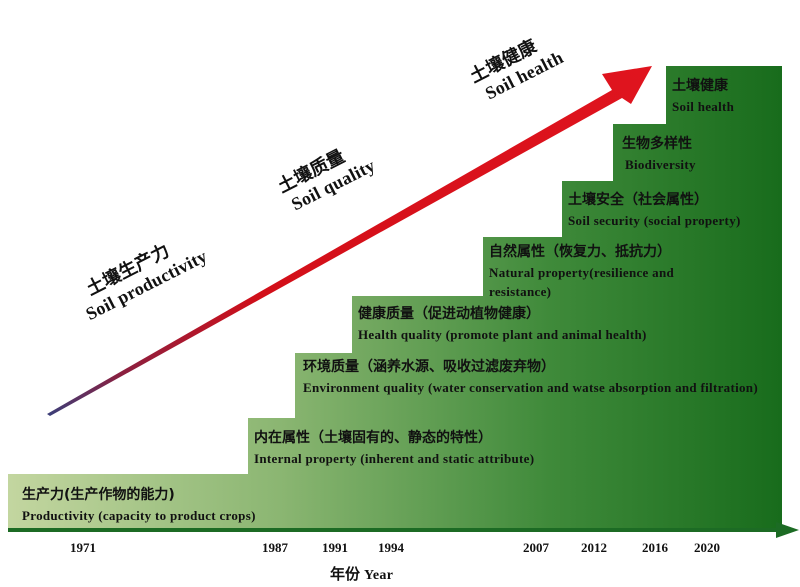 This screenshot has width=800, height=587. I want to click on step-1-zh: 生产力(生产作物的能力), so click(98, 495).